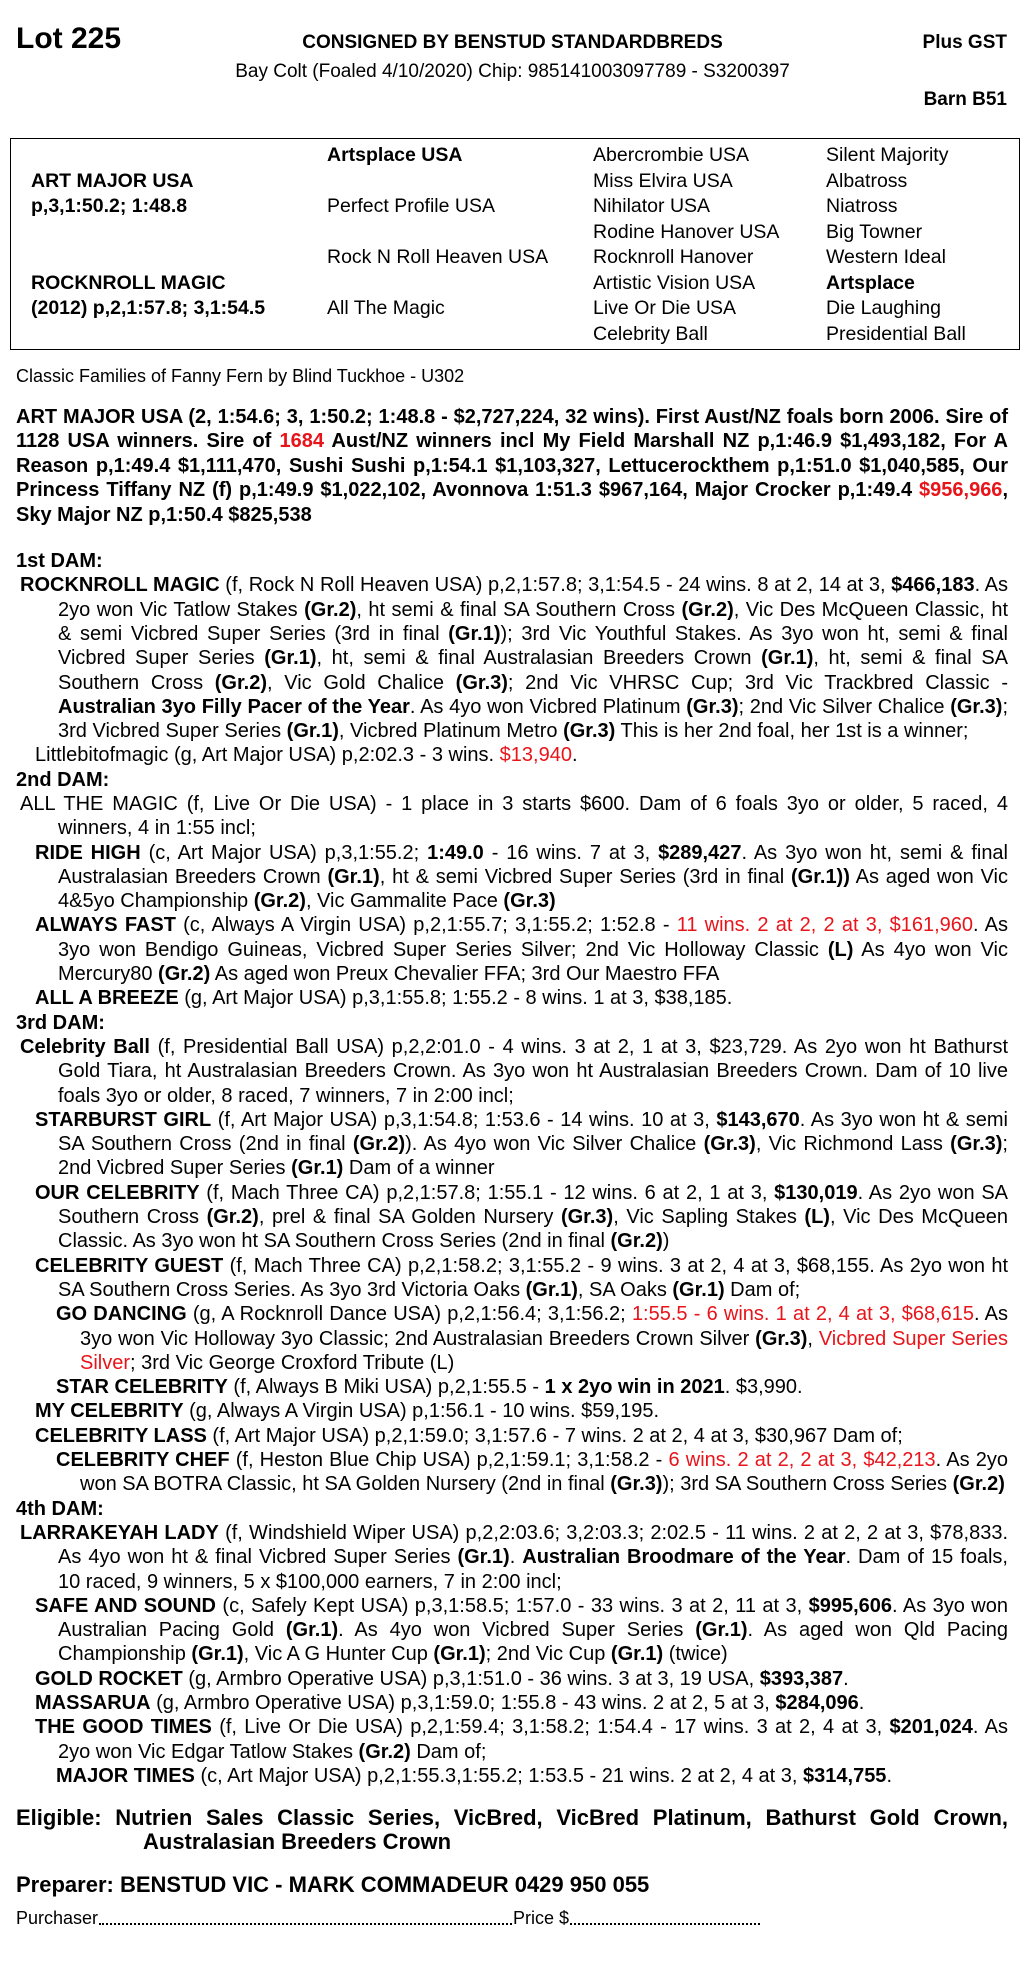  Describe the element at coordinates (684, 1557) in the screenshot. I see `bold-text: Australian Broodmare of the Year` at that location.